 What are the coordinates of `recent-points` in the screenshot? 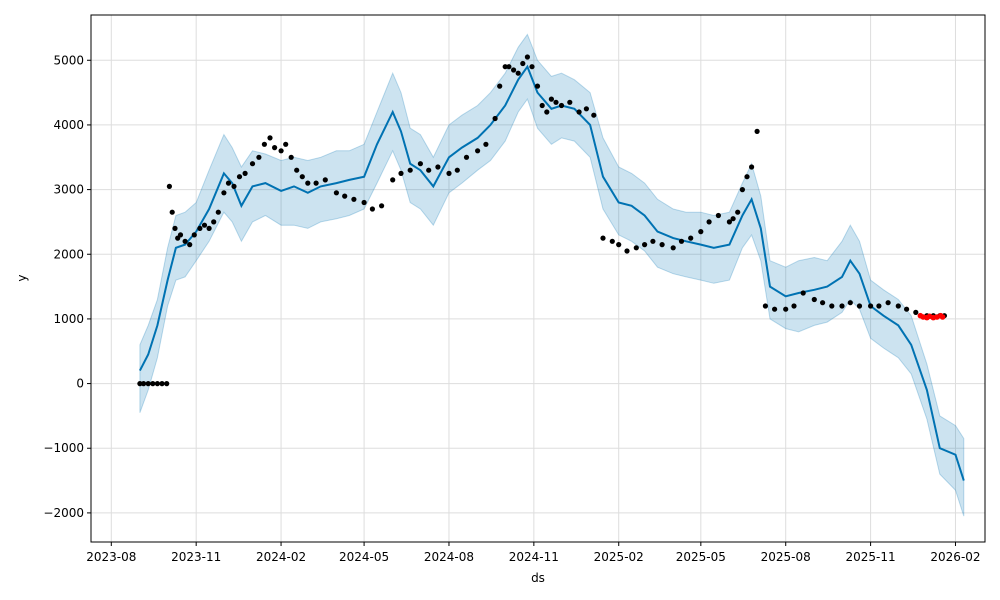 It's located at (931, 316).